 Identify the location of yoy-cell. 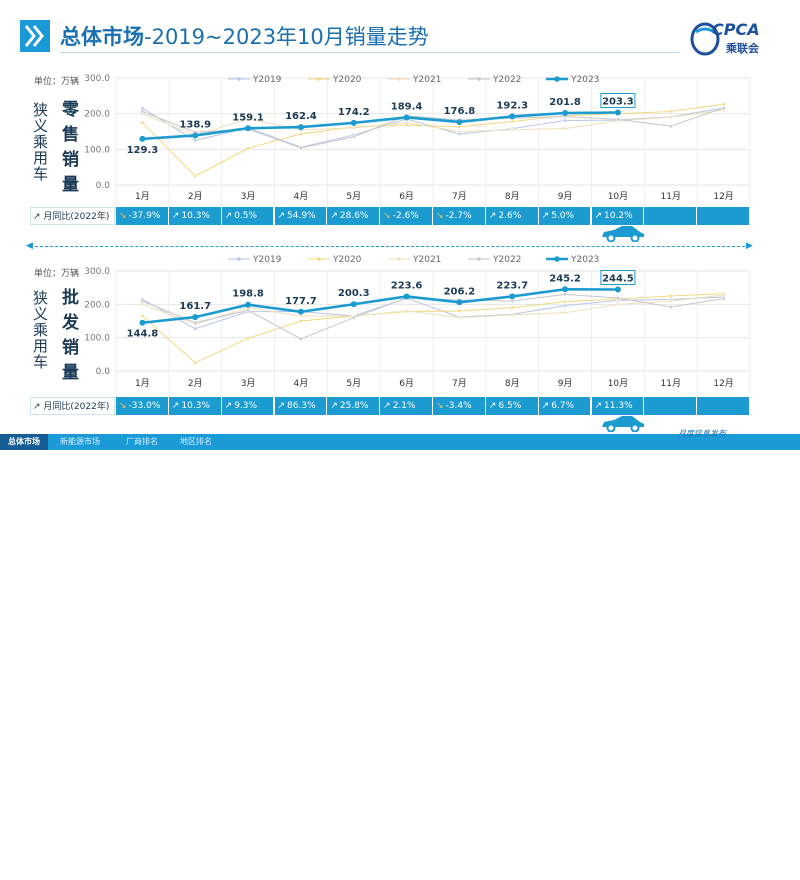
(723, 406).